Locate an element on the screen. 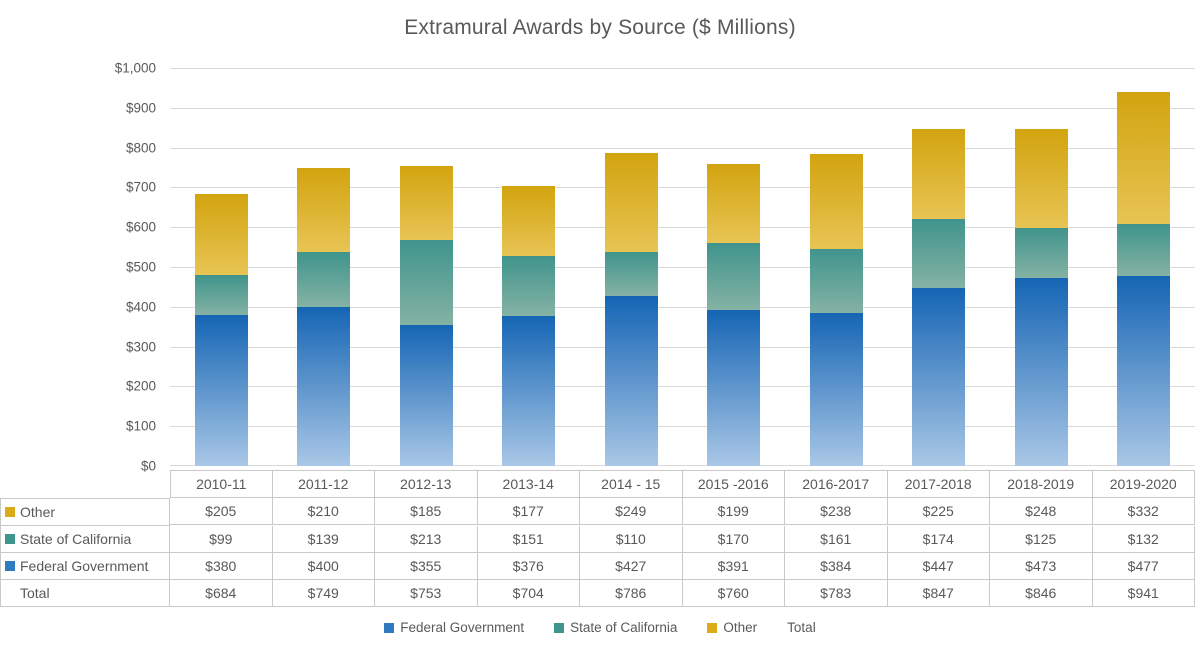 The height and width of the screenshot is (656, 1200). legend-item-other: Other is located at coordinates (732, 627).